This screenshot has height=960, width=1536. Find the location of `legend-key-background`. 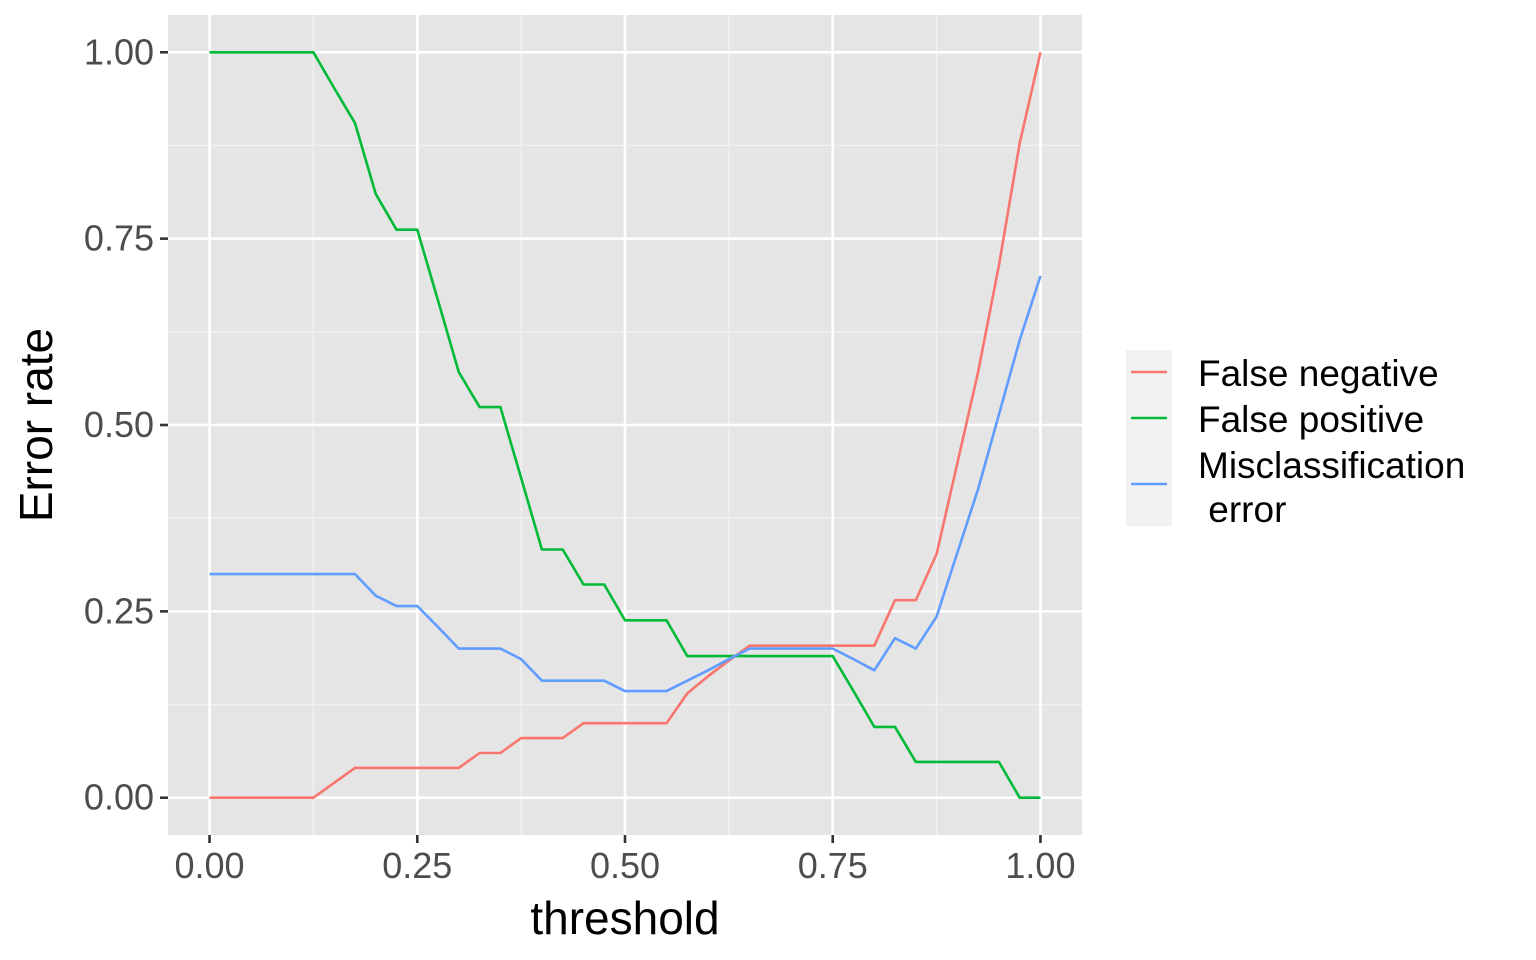

legend-key-background is located at coordinates (1149, 438).